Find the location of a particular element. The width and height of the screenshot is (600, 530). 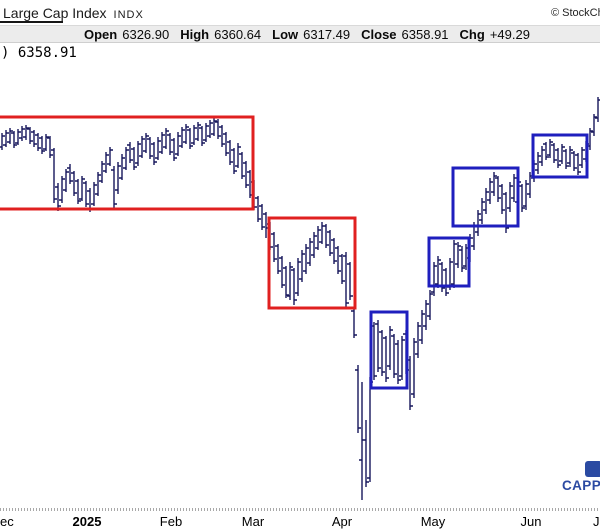

axis-label-jun: Jun is located at coordinates (531, 521).